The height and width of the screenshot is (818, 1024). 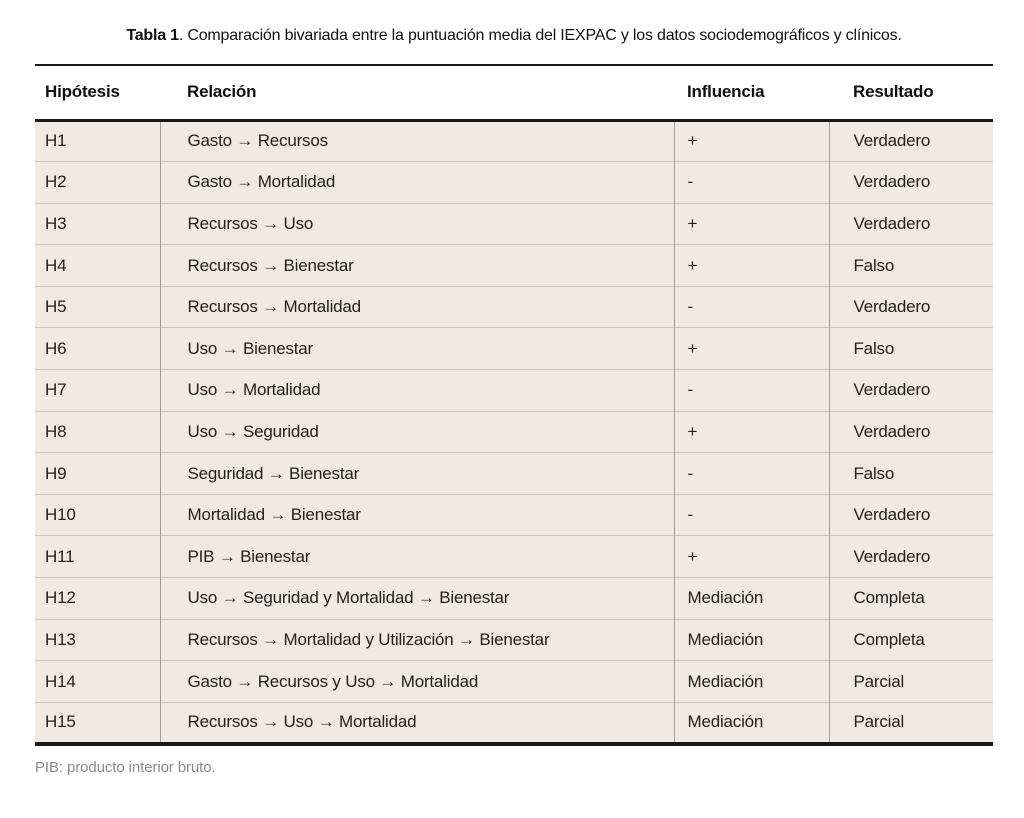 I want to click on cell-hypothesis: H15, so click(x=97, y=722).